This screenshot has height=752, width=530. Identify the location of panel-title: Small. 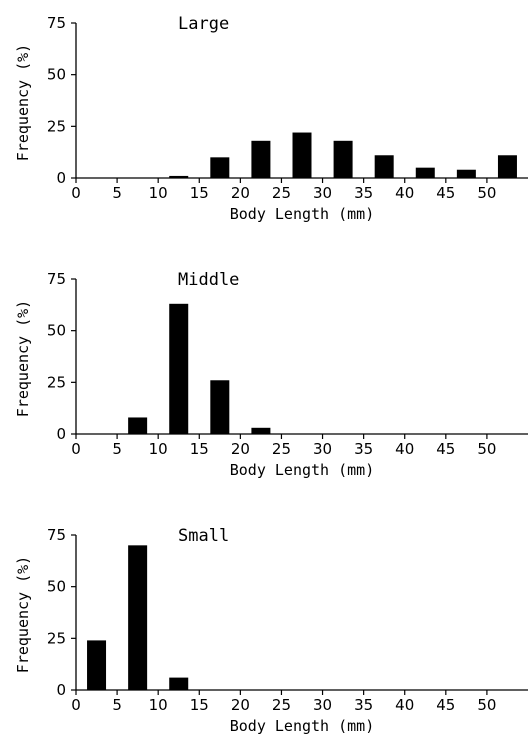
(203, 536).